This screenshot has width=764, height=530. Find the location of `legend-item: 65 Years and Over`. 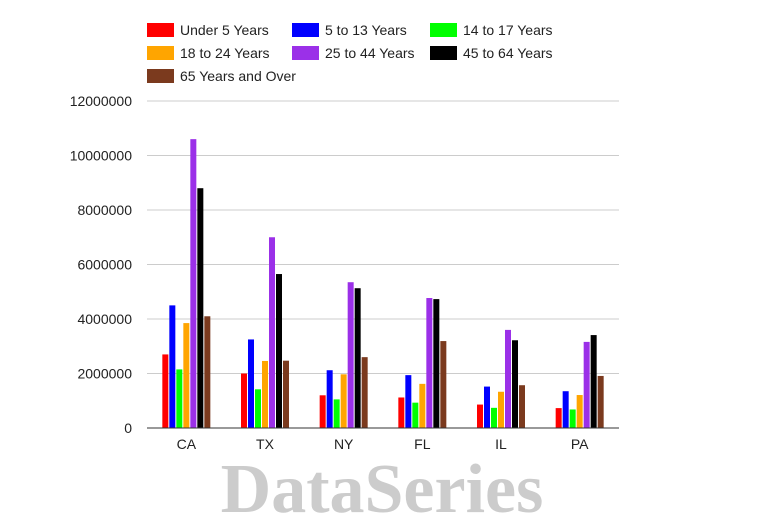

legend-item: 65 Years and Over is located at coordinates (221, 76).